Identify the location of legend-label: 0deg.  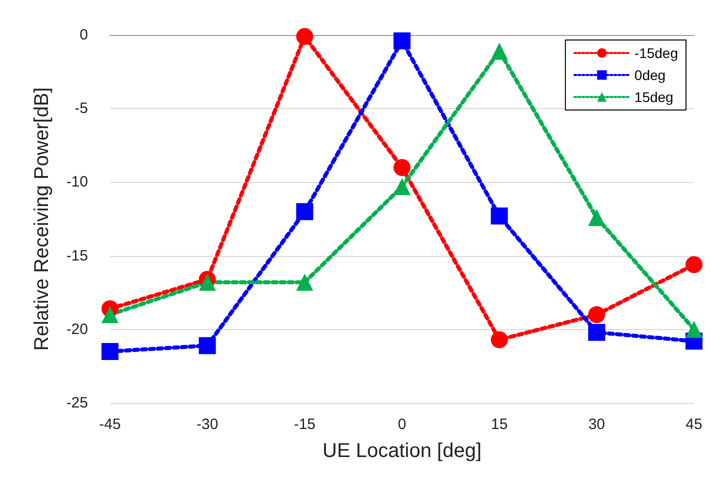
(650, 75).